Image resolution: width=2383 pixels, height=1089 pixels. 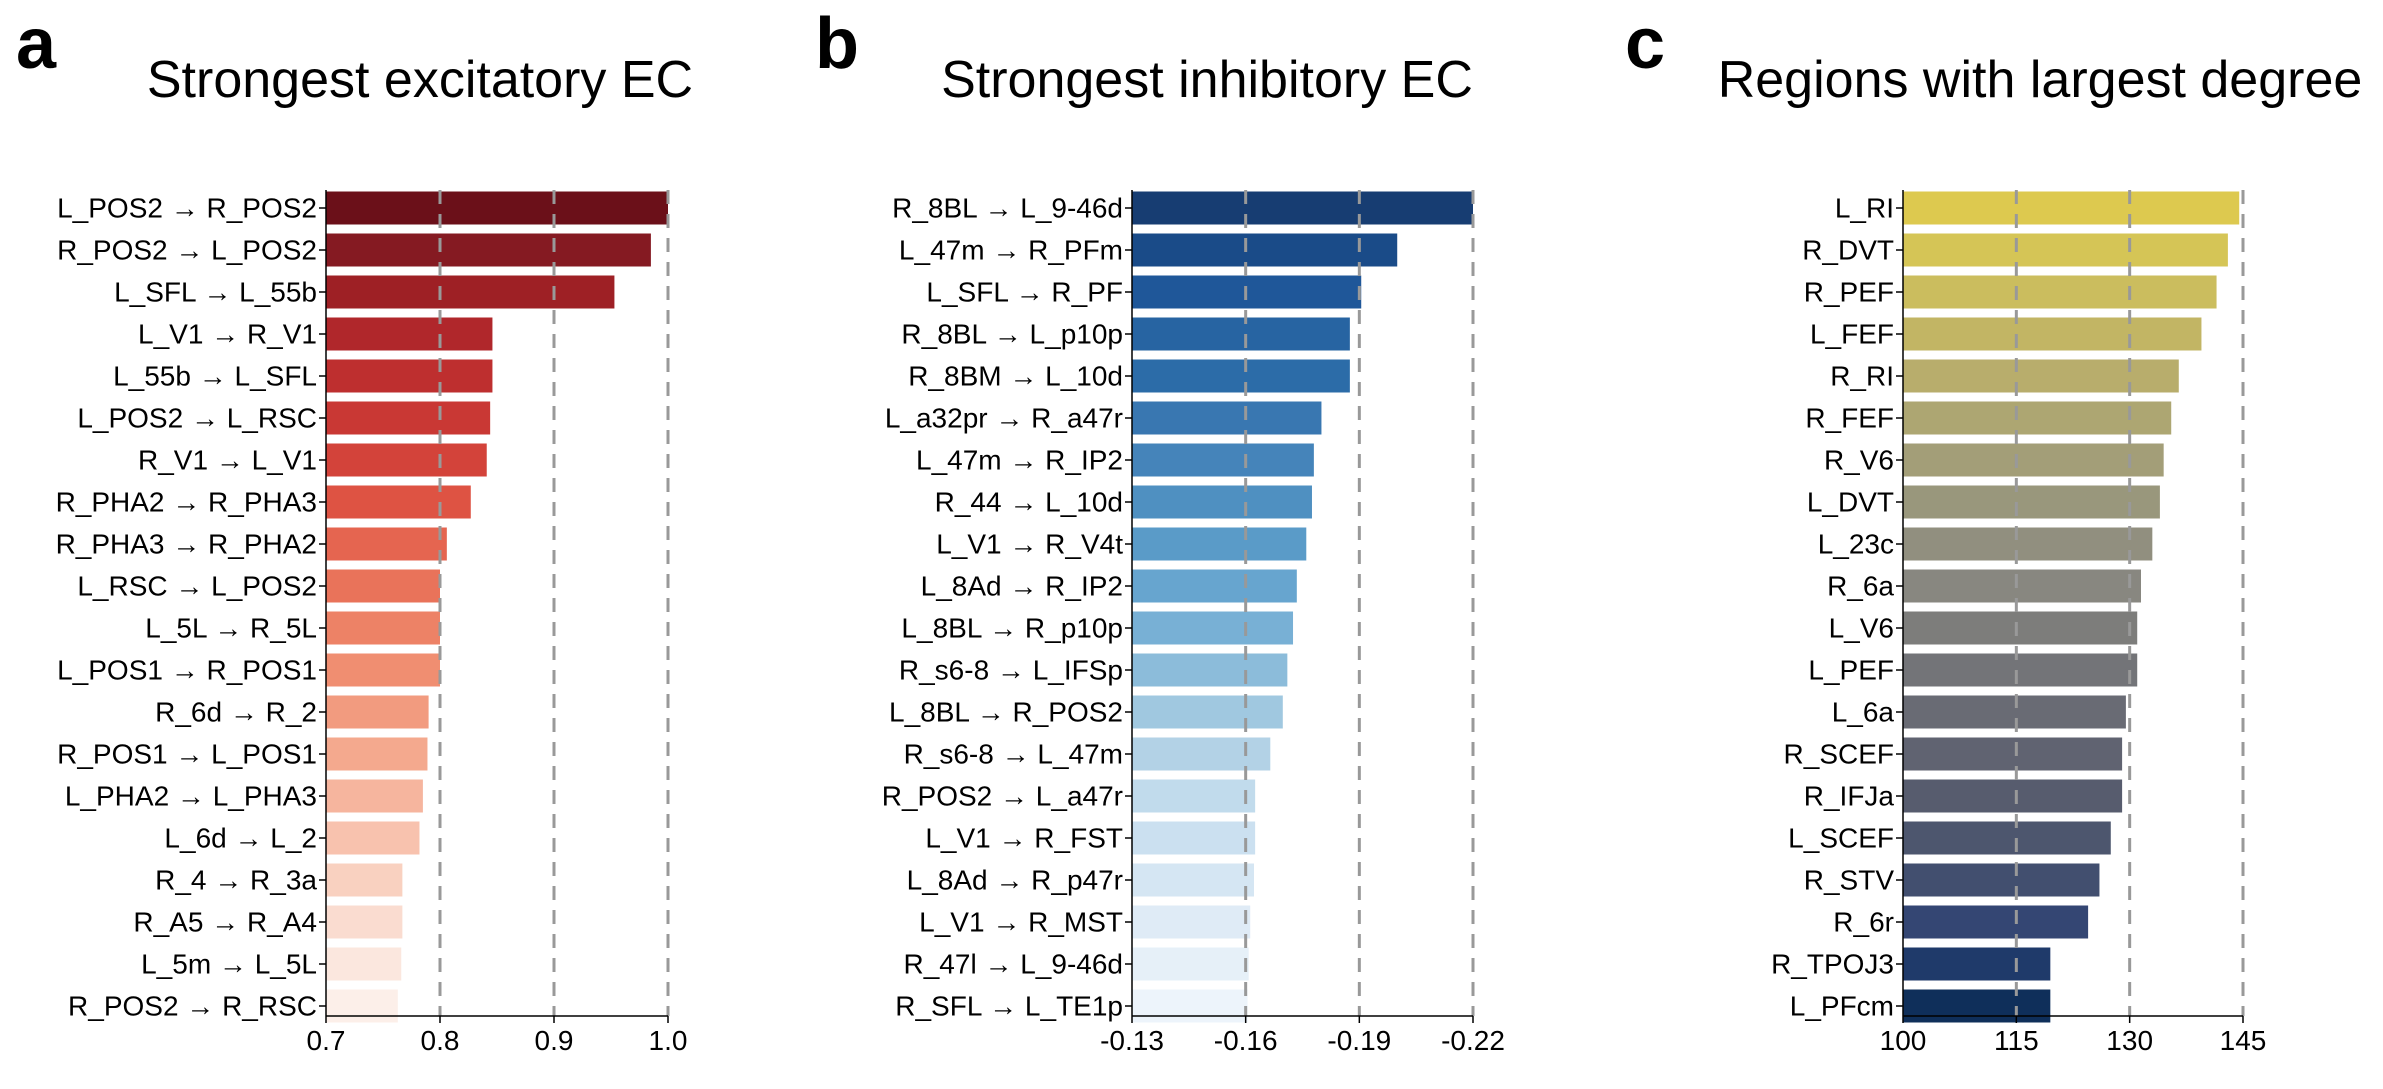 I want to click on chart-title: Strongest inhibitory EC, so click(x=1207, y=80).